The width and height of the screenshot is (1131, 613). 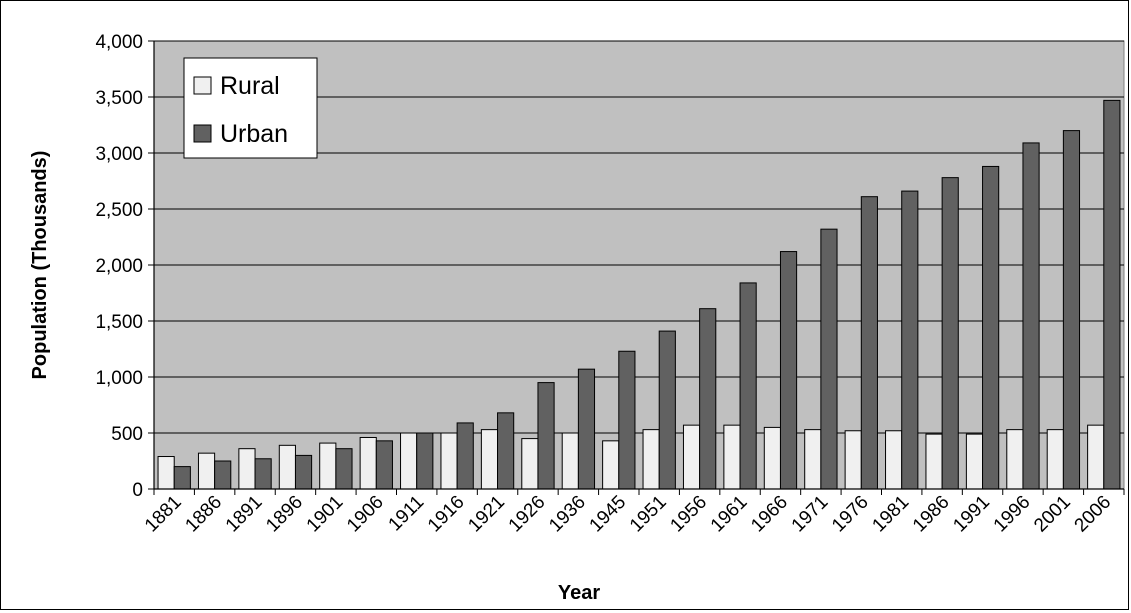 What do you see at coordinates (163, 514) in the screenshot?
I see `x-tick-label: 1881` at bounding box center [163, 514].